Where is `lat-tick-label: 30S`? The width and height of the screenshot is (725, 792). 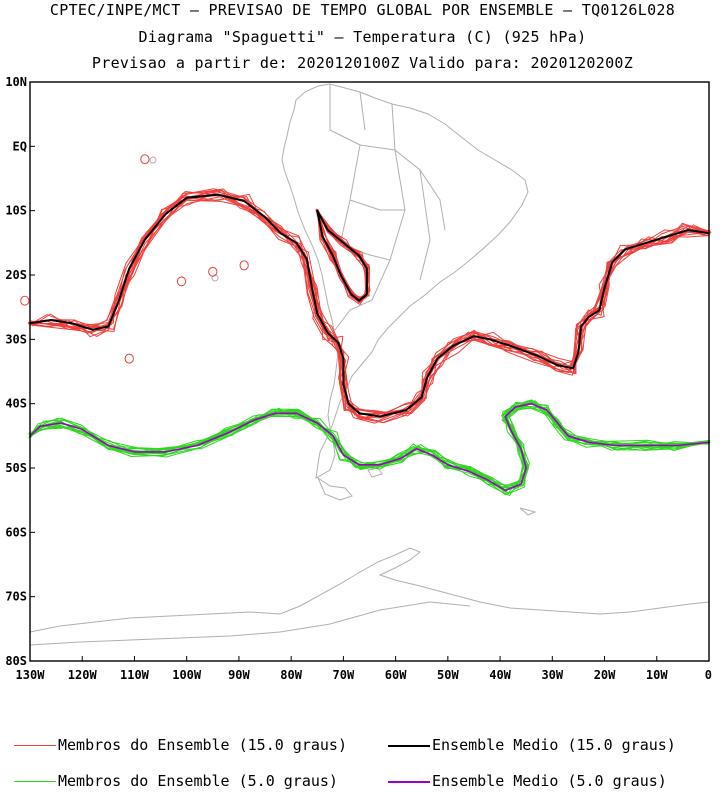
lat-tick-label: 30S is located at coordinates (16, 339).